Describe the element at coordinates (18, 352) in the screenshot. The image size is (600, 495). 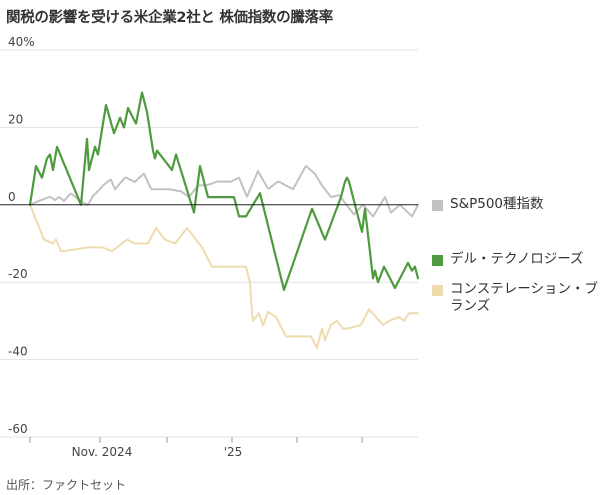
I see `y-tick-label: -40` at that location.